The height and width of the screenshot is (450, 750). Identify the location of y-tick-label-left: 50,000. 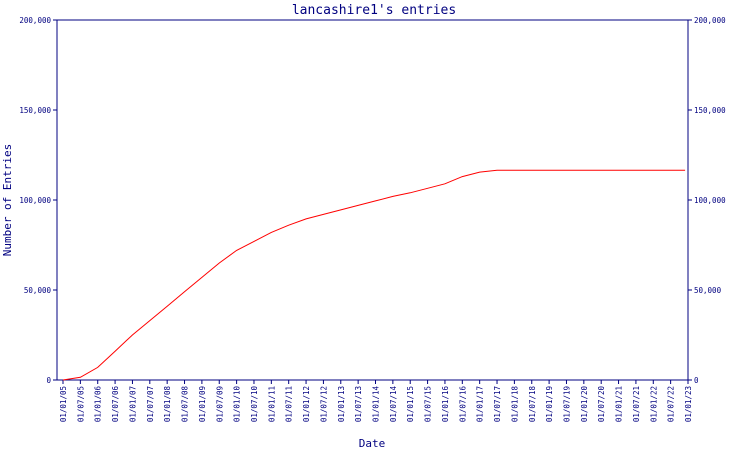
(38, 290).